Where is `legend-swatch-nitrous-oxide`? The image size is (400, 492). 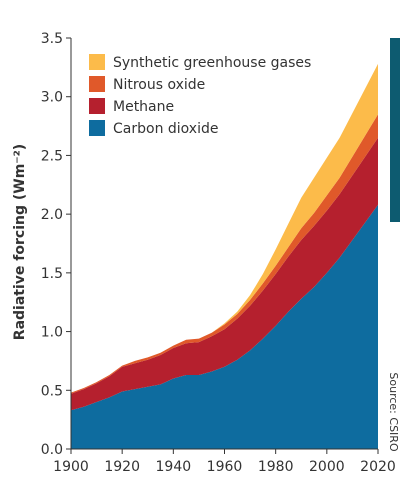
legend-swatch-nitrous-oxide is located at coordinates (97, 84).